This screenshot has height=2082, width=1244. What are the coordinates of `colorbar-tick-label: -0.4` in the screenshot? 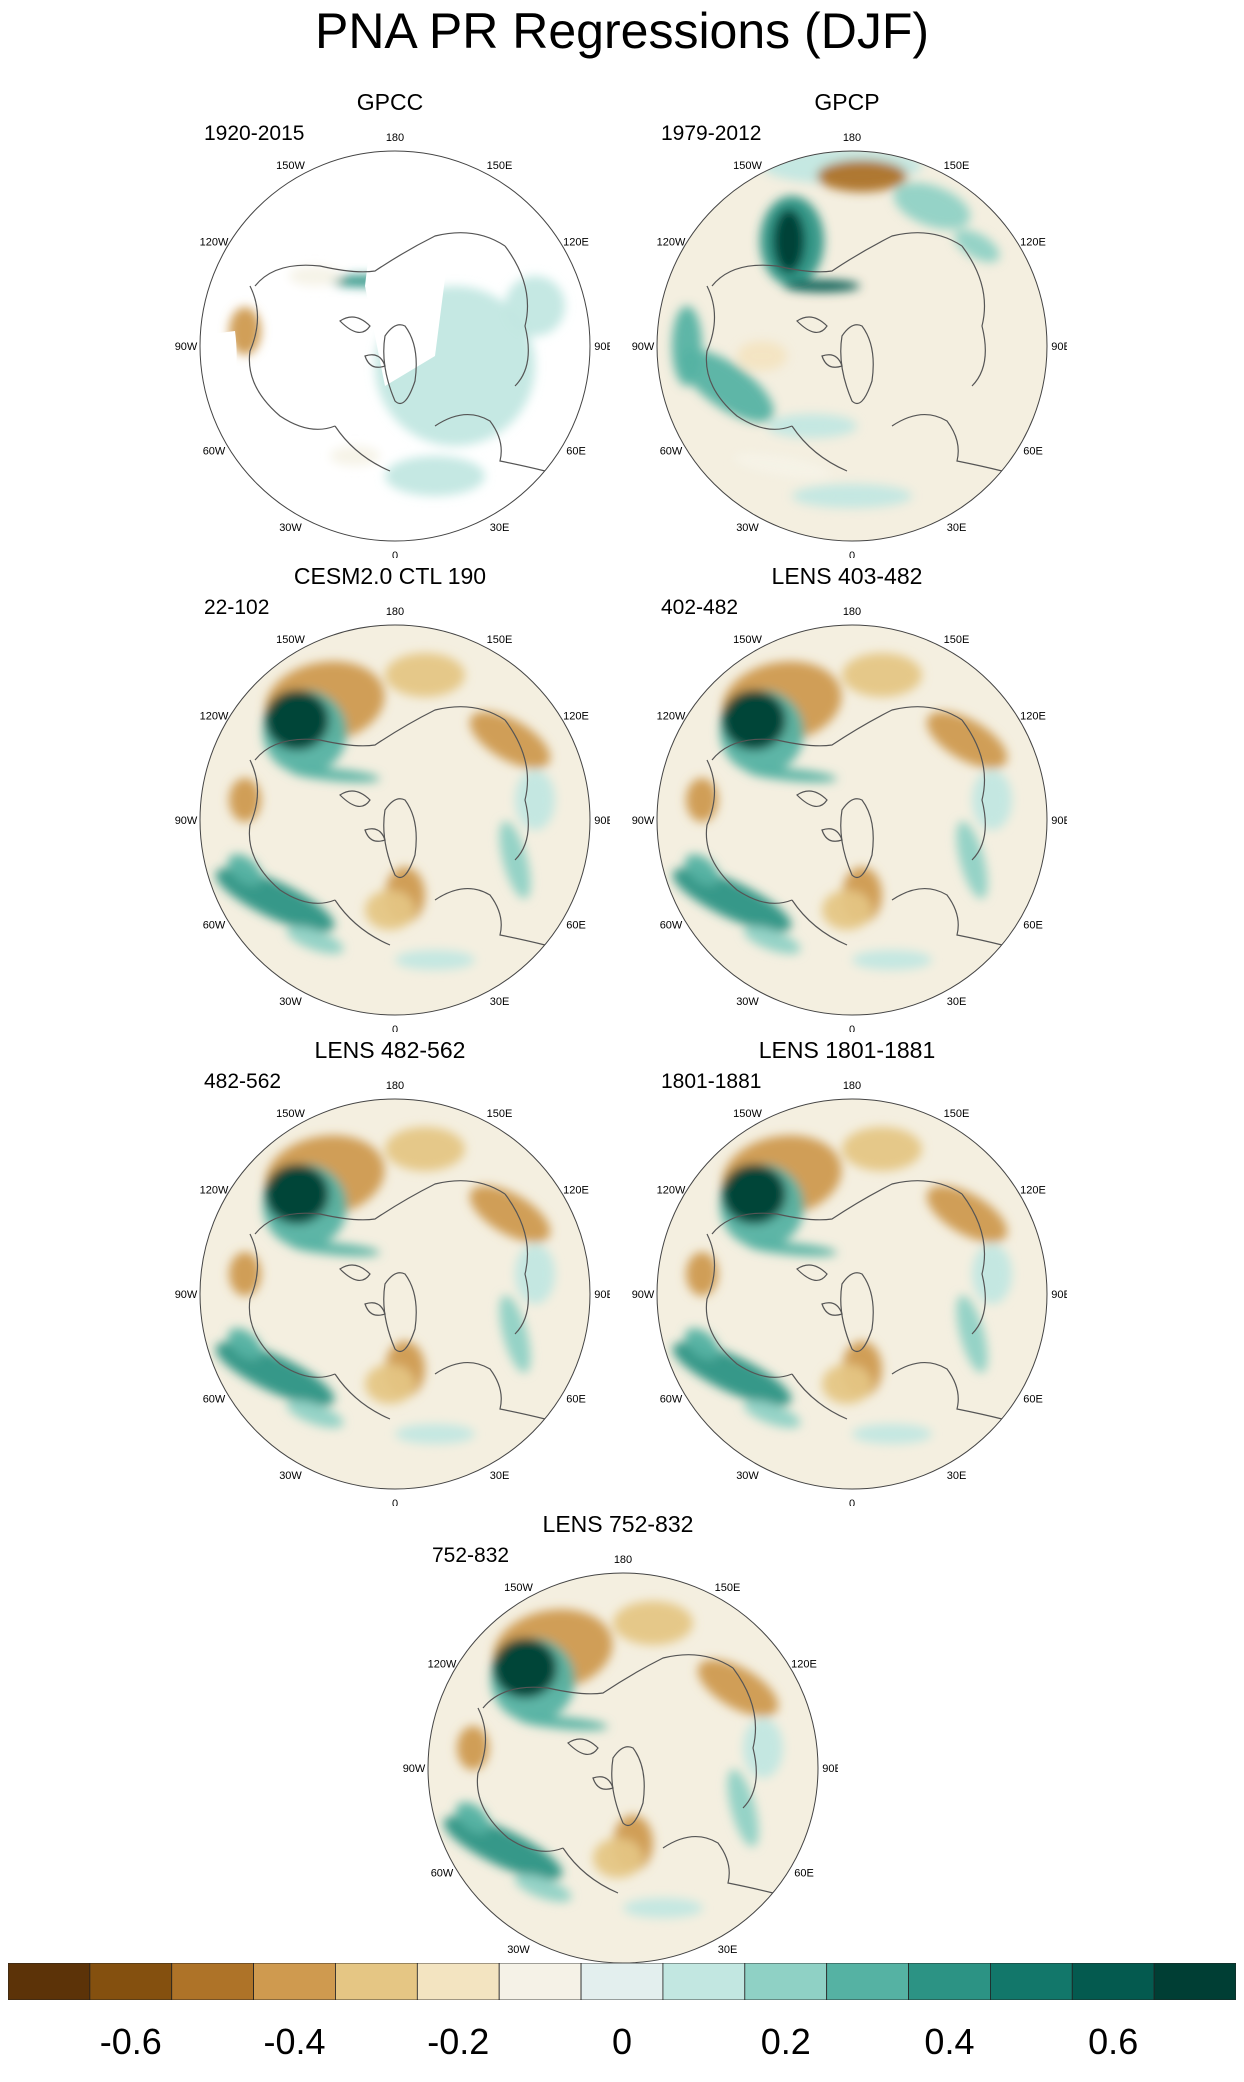 It's located at (294, 2041).